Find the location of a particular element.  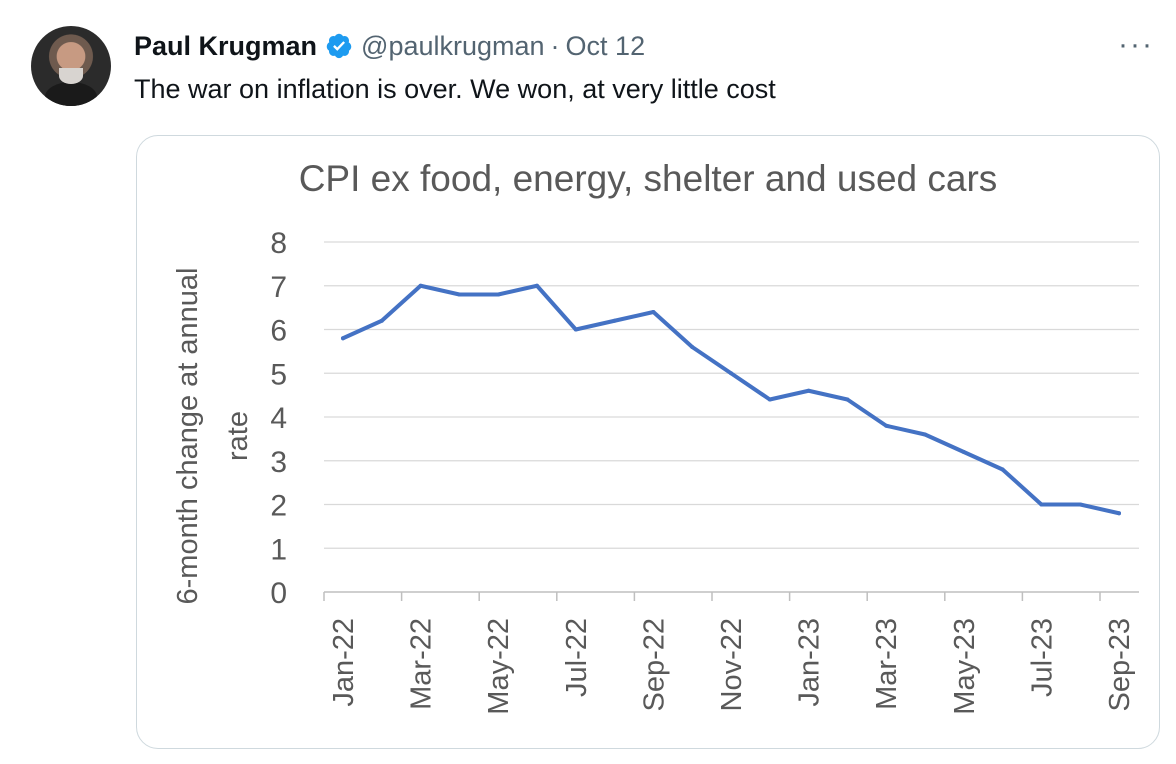

verified-badge-icon is located at coordinates (339, 46).